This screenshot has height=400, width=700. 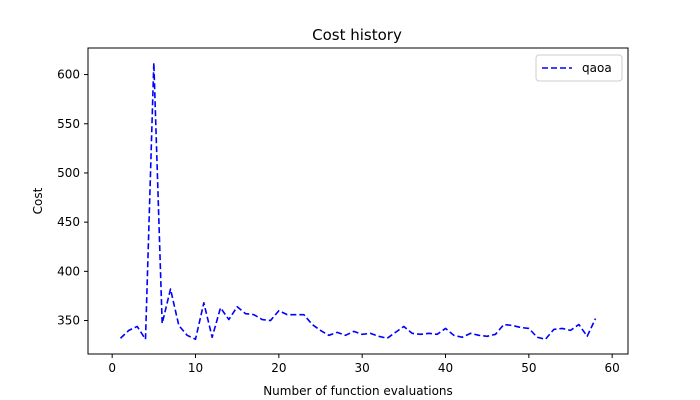 What do you see at coordinates (112, 368) in the screenshot?
I see `x-tick-label: 0` at bounding box center [112, 368].